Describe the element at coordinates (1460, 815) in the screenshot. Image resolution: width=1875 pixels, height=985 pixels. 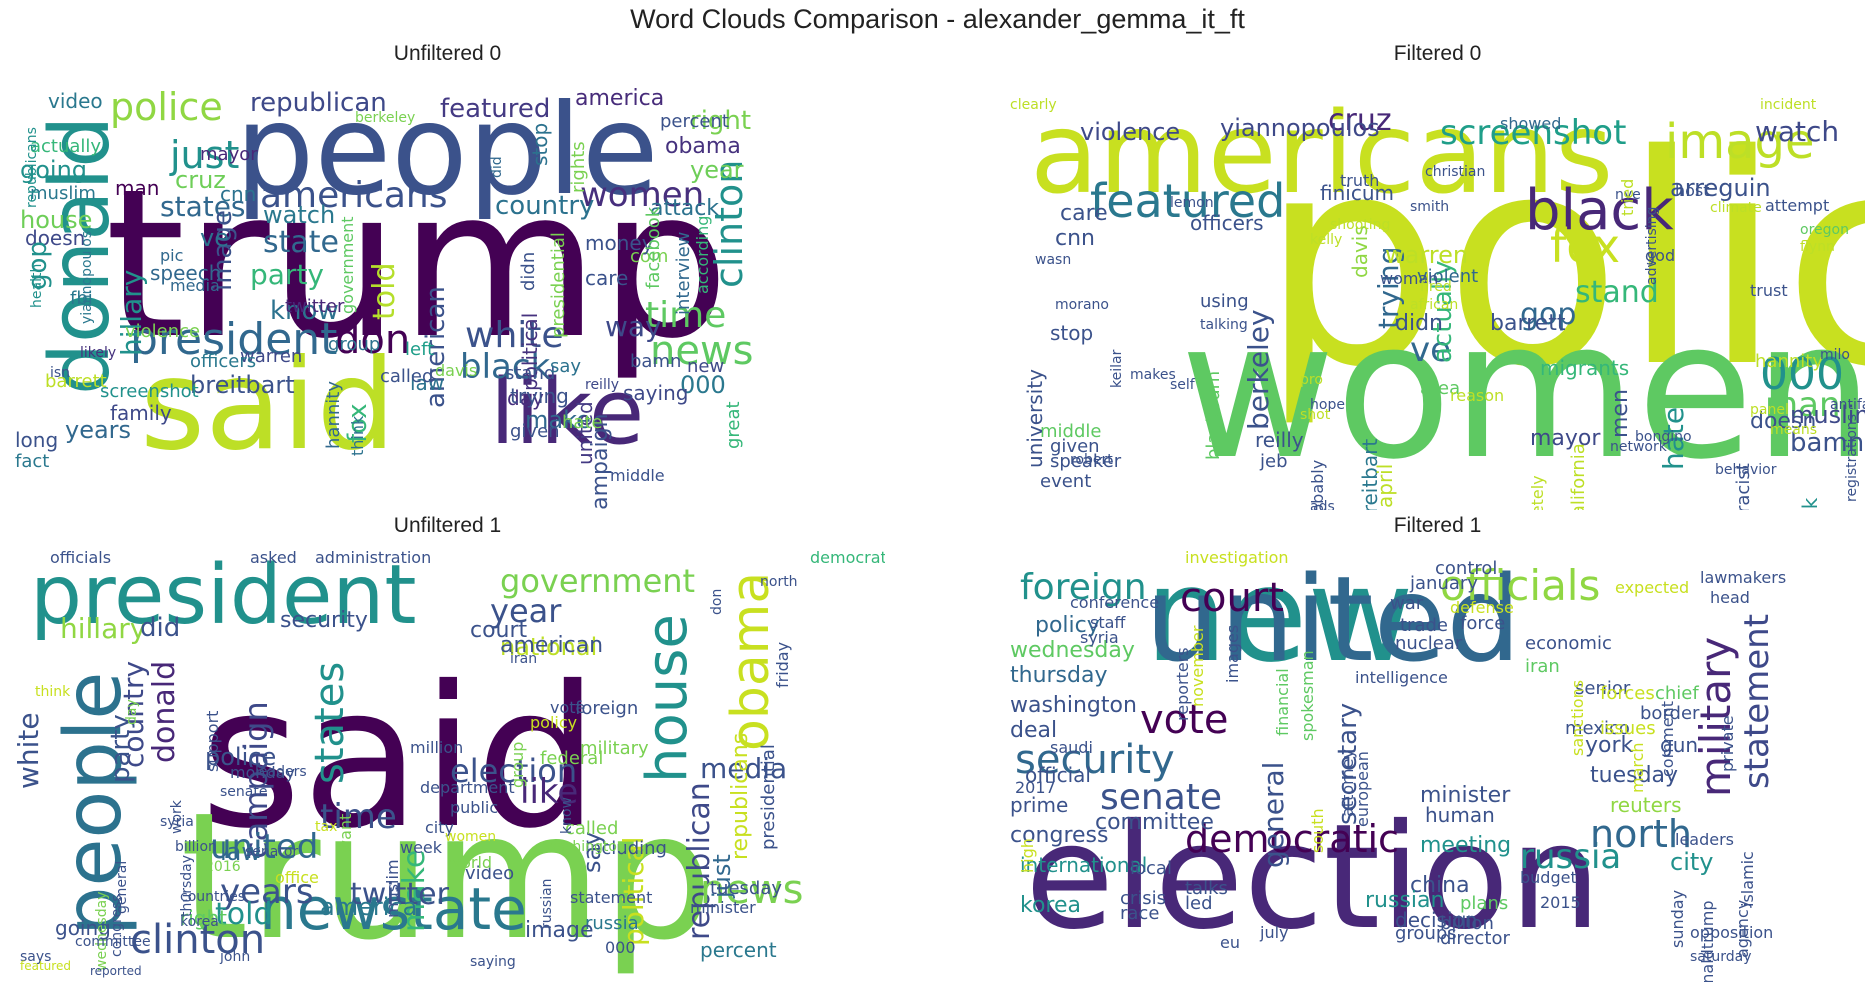
I see `cloud-word: human` at that location.